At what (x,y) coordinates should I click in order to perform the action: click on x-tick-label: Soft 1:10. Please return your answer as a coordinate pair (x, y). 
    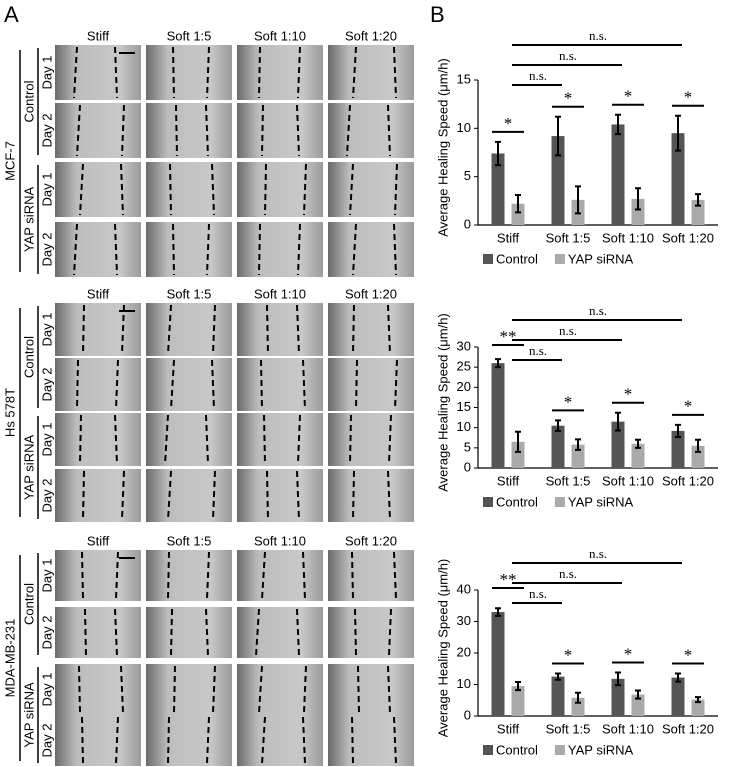
    Looking at the image, I should click on (628, 728).